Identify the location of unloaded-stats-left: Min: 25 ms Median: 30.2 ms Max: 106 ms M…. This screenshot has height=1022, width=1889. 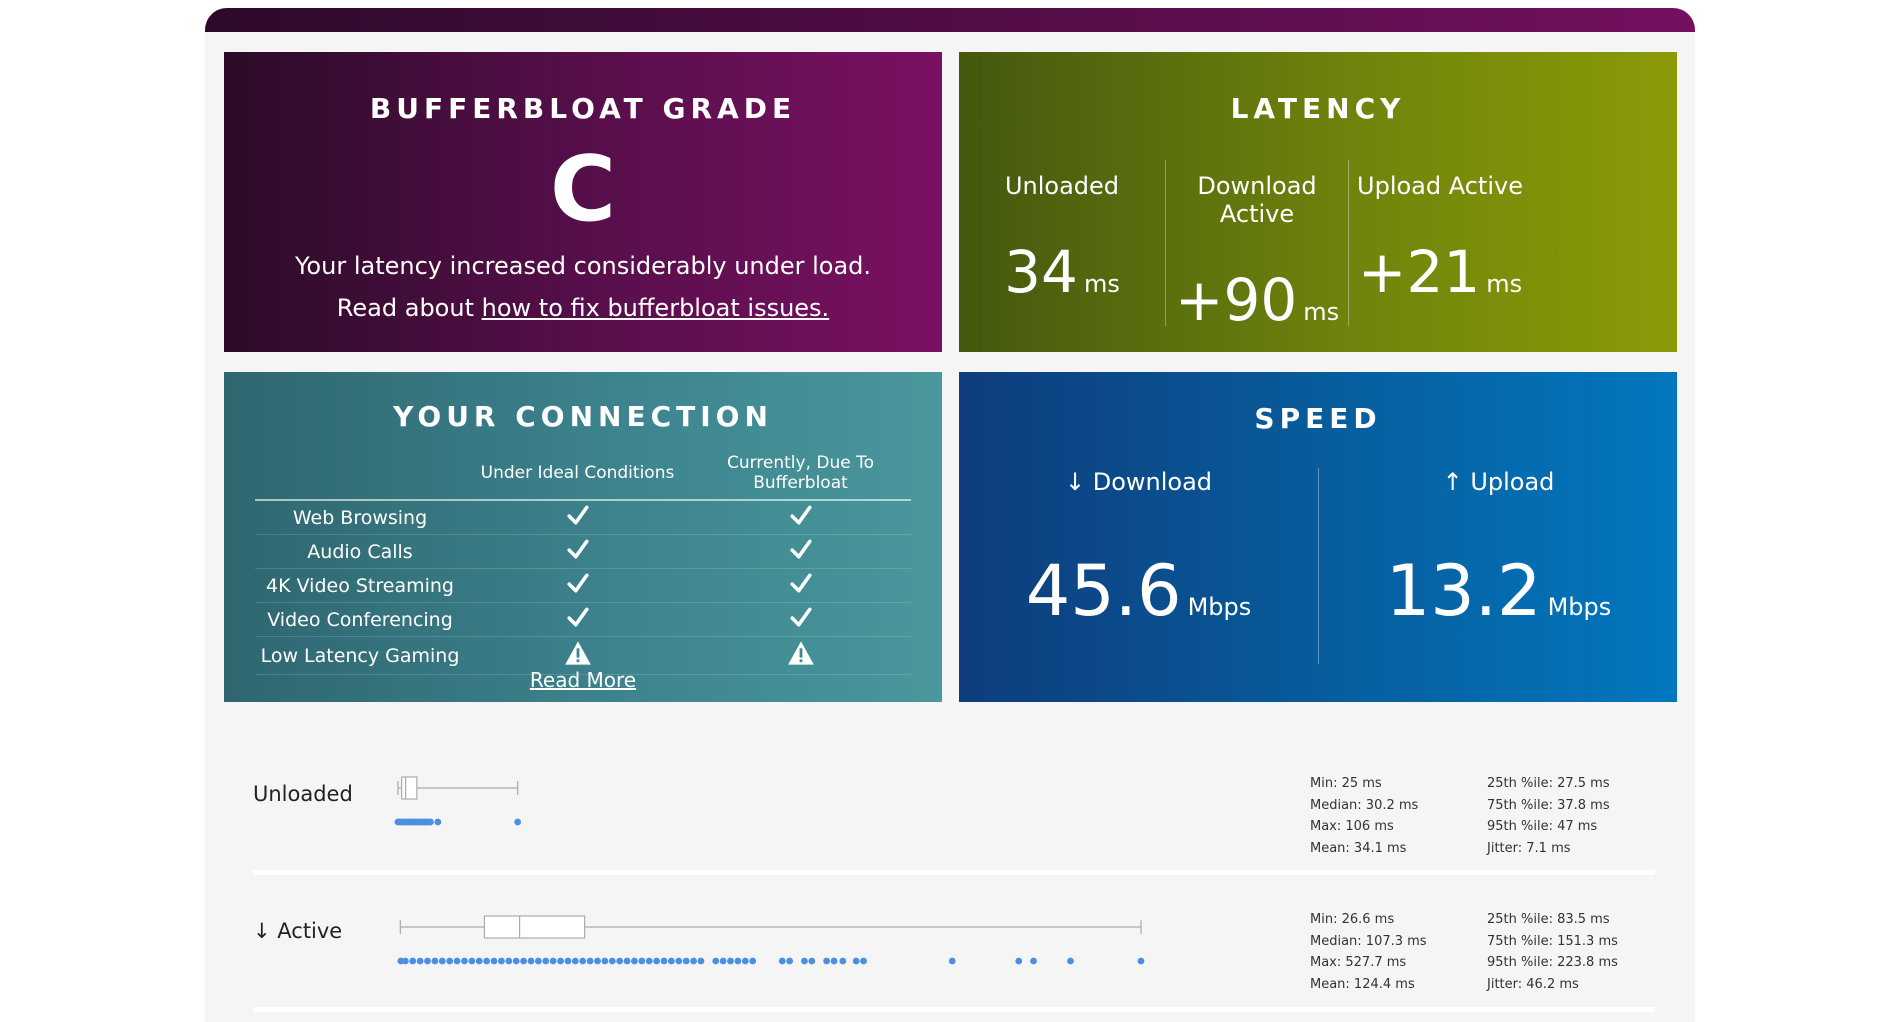
(1364, 816).